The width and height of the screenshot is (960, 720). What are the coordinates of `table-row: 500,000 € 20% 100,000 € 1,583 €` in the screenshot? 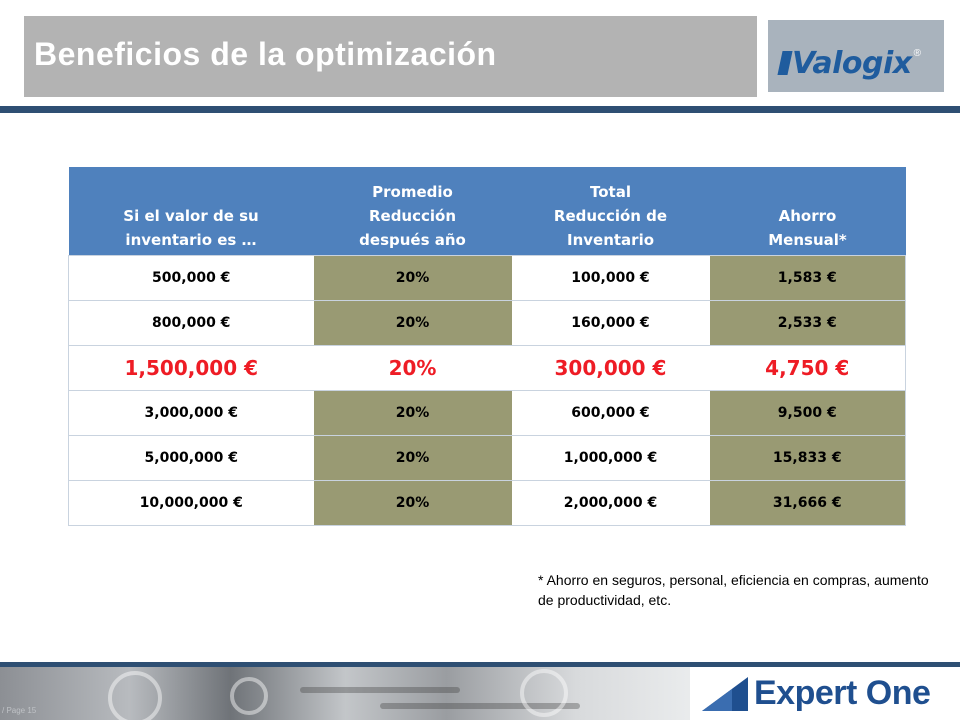 It's located at (487, 277).